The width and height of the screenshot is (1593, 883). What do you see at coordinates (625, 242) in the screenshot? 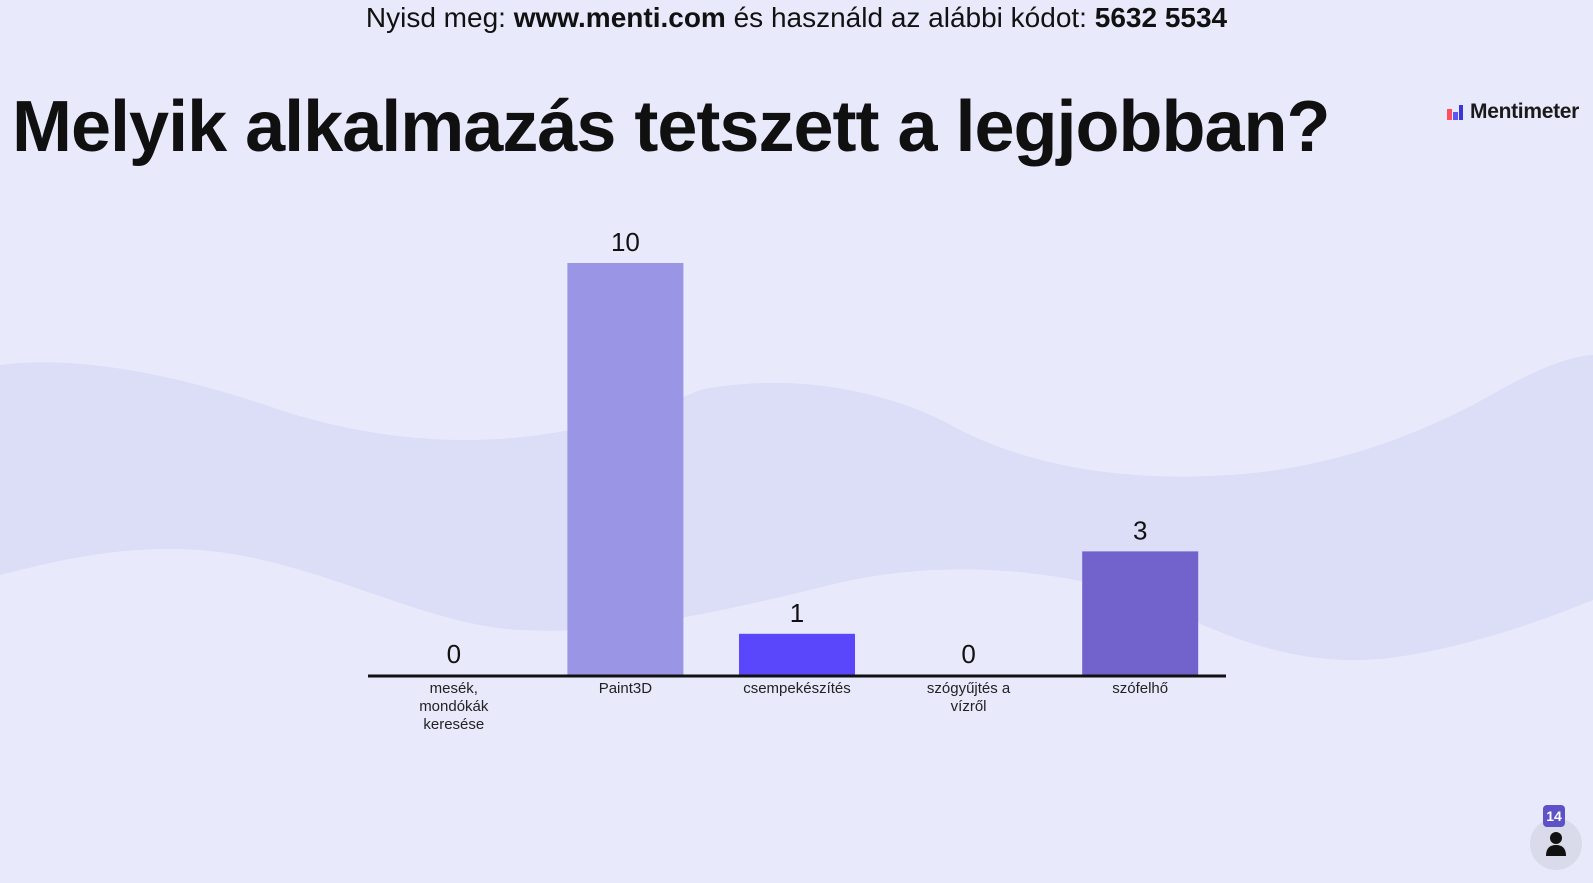
I see `bar-value-label-1: 10` at bounding box center [625, 242].